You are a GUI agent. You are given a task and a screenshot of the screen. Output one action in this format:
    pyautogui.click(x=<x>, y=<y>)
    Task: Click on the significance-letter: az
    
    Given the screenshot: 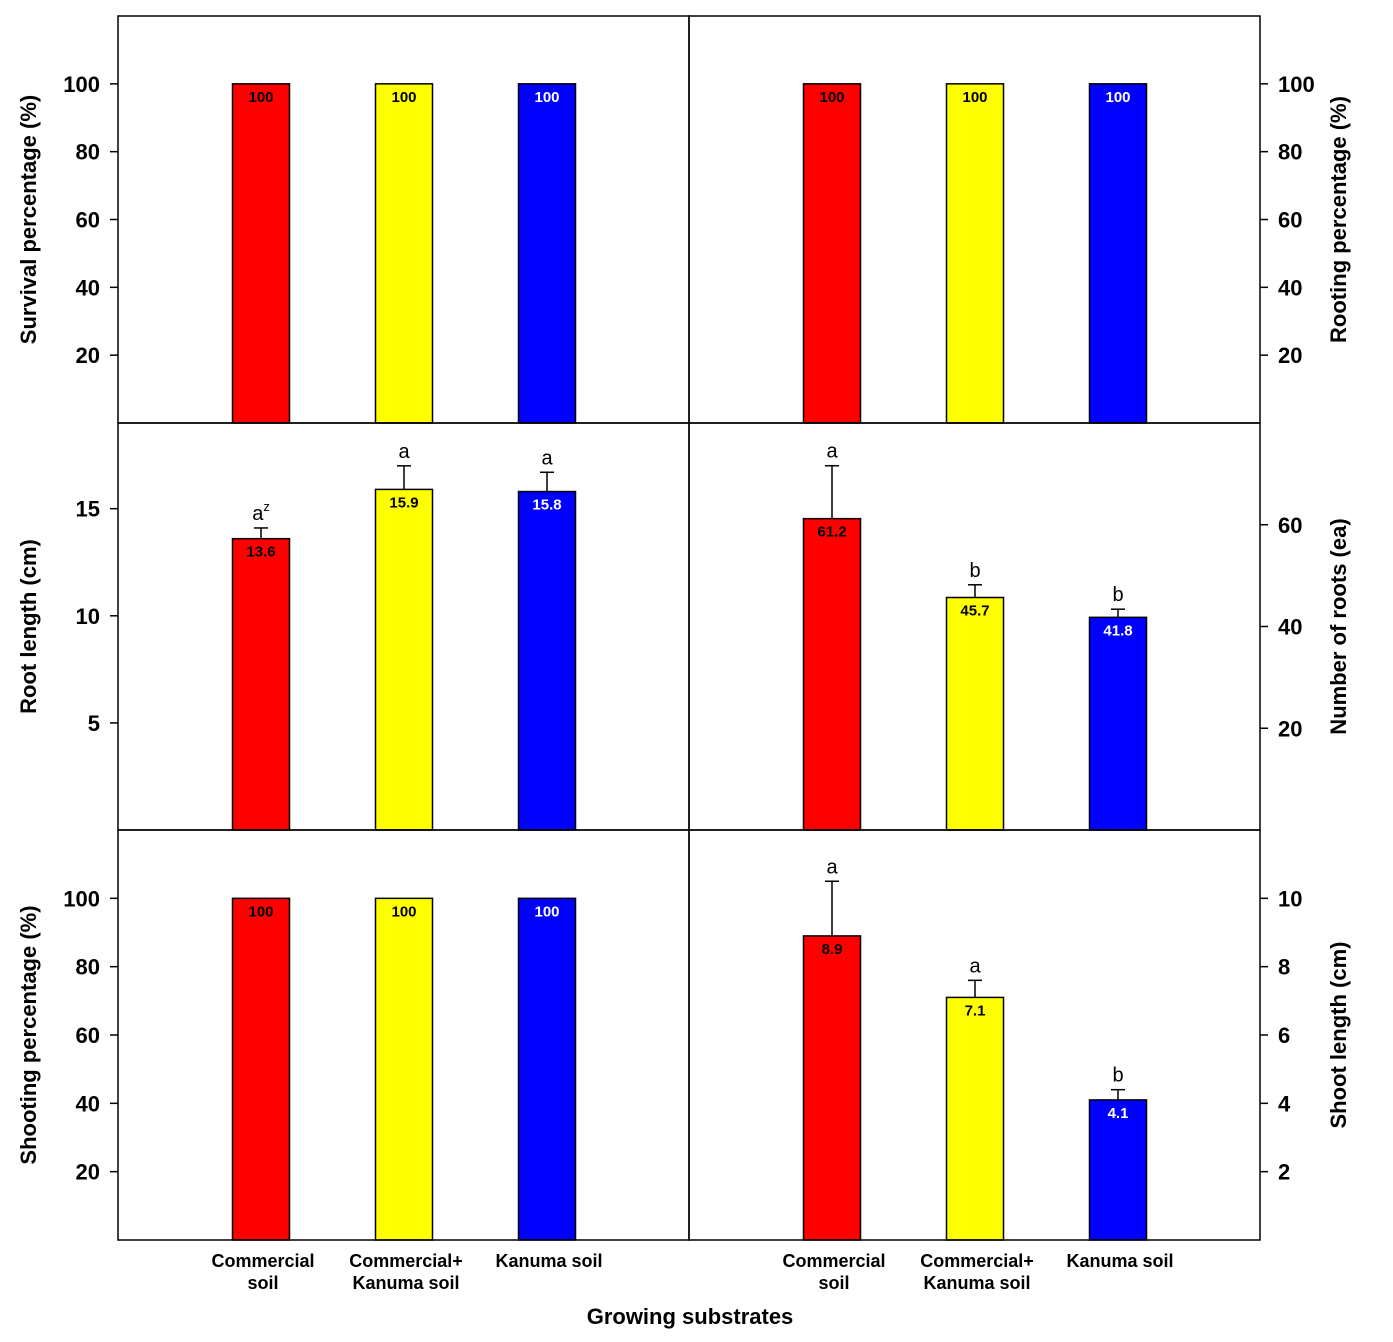 What is the action you would take?
    pyautogui.click(x=261, y=512)
    